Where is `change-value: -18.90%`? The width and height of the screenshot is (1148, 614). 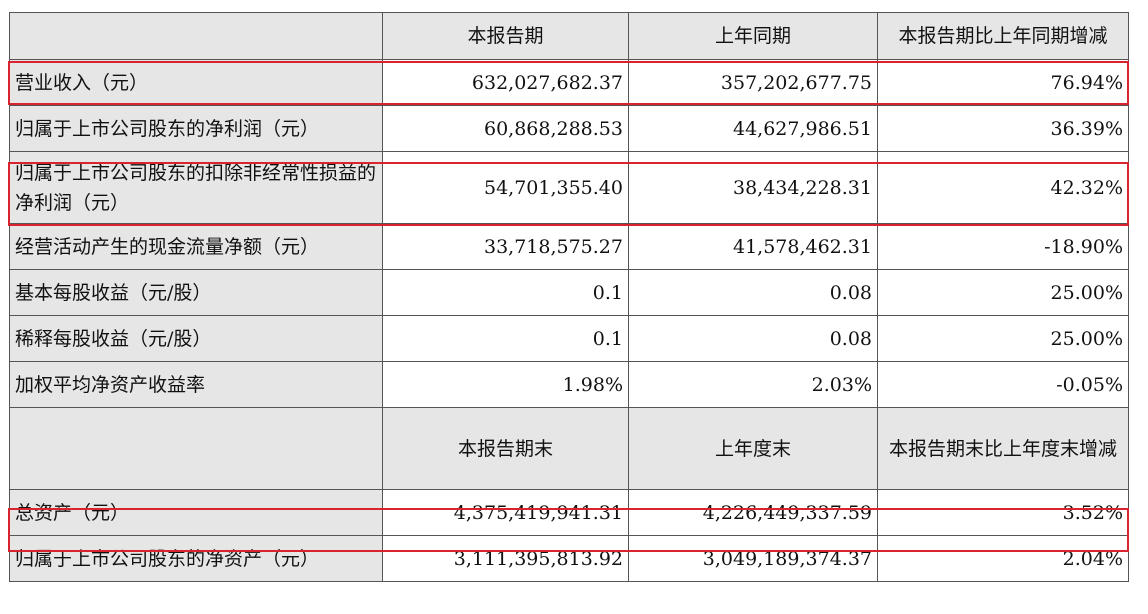 change-value: -18.90% is located at coordinates (1003, 246).